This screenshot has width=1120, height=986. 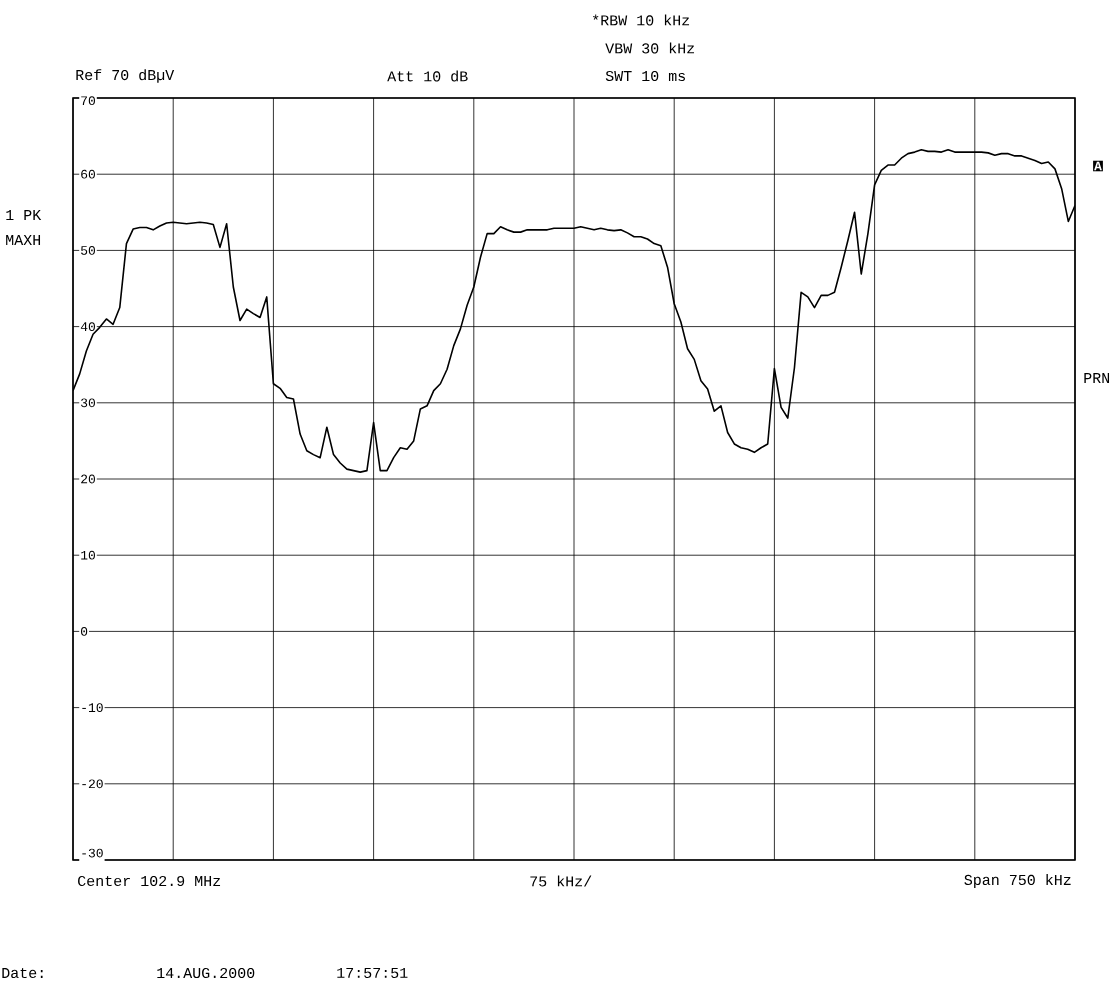 I want to click on y-tick-label: -10, so click(x=92, y=708).